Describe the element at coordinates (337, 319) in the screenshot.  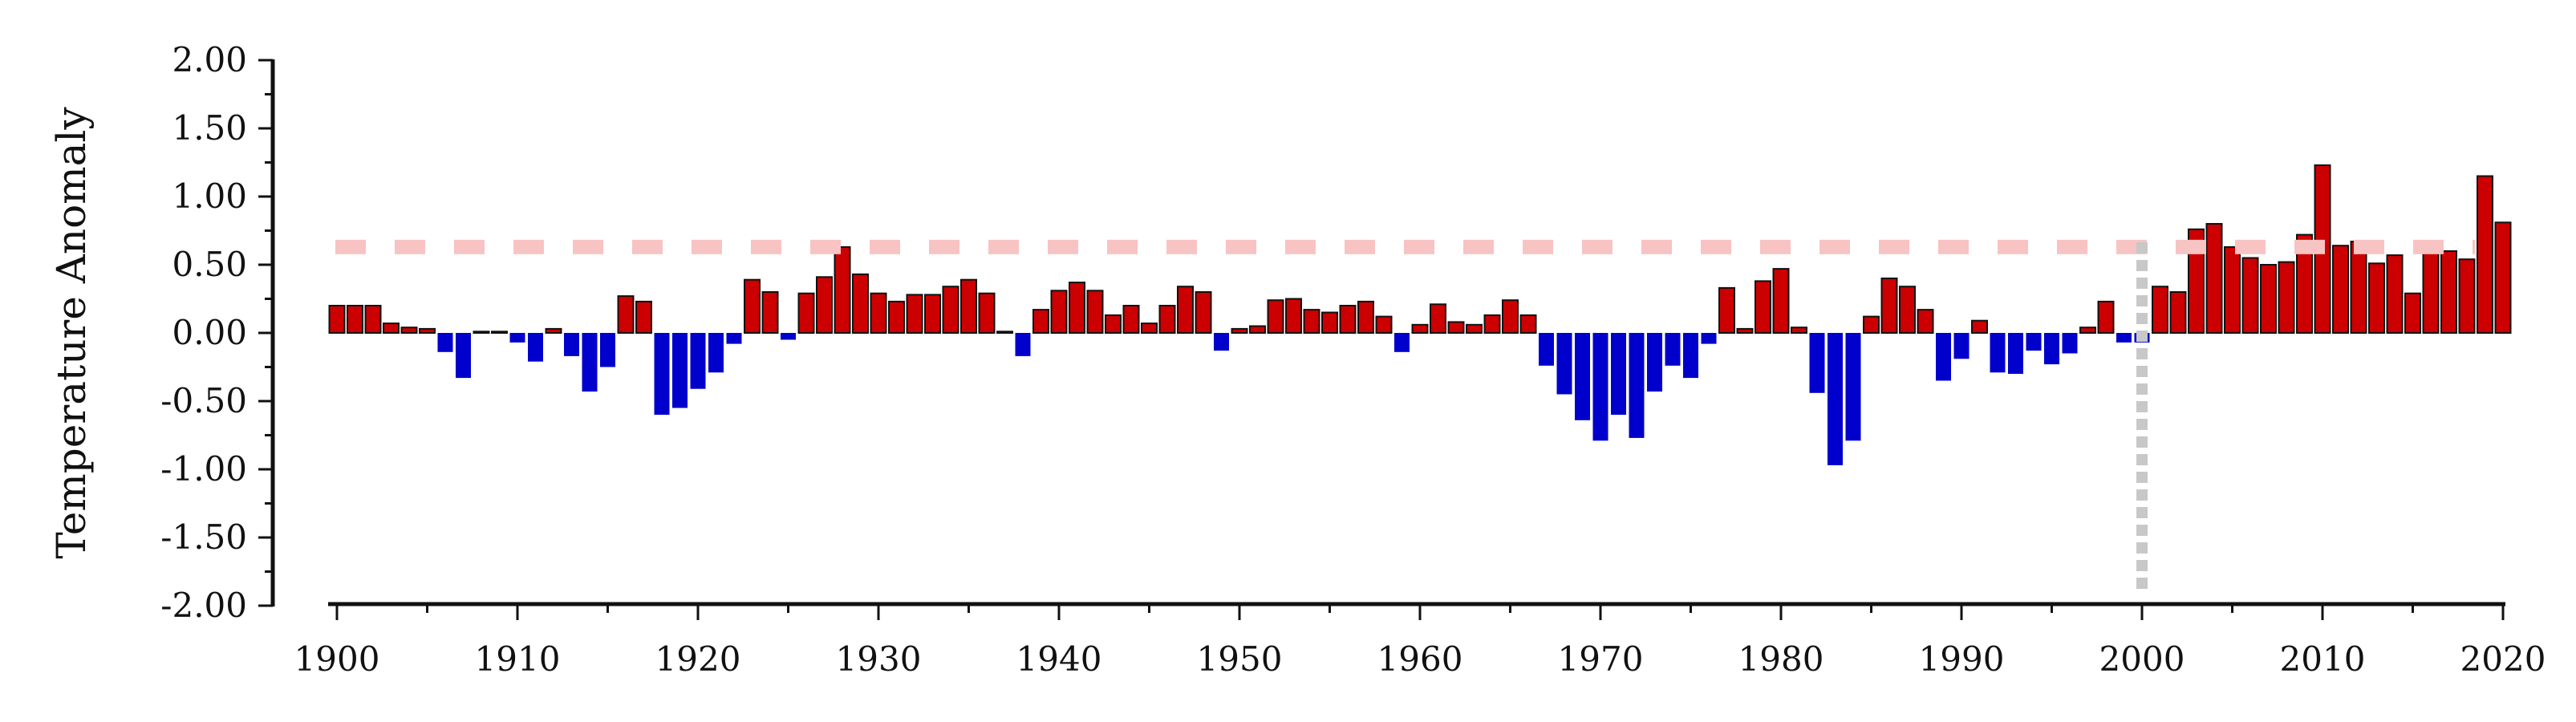
I see `bar-1900` at that location.